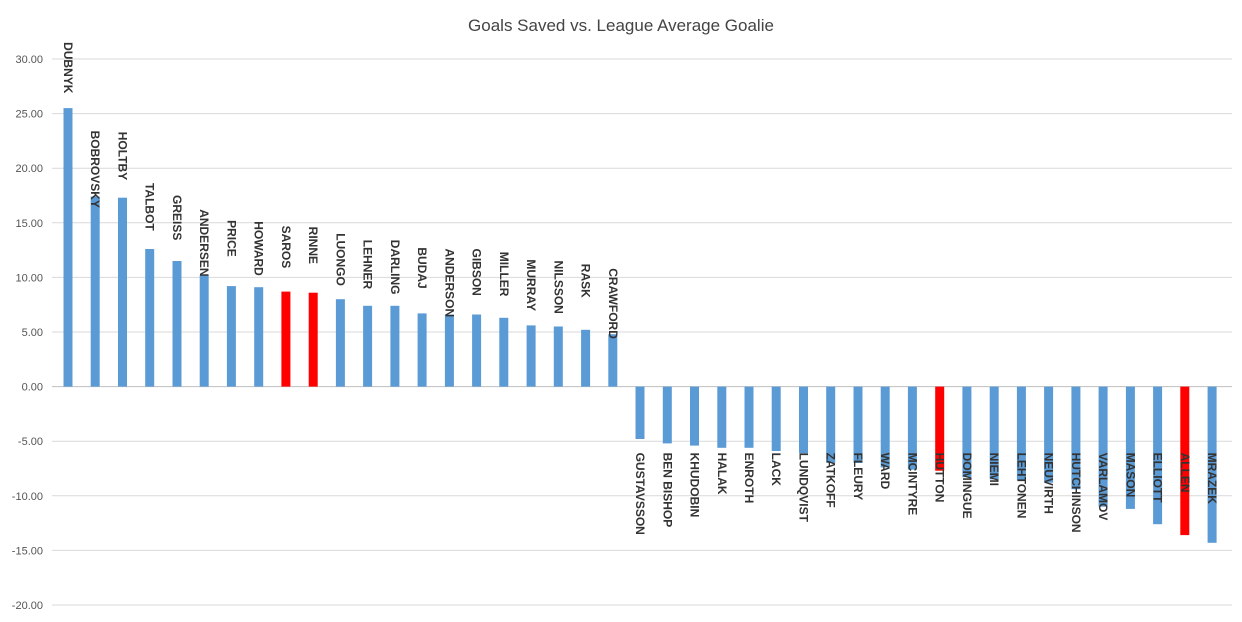 This screenshot has height=622, width=1242. I want to click on bar-label: LEHTONEN, so click(1021, 486).